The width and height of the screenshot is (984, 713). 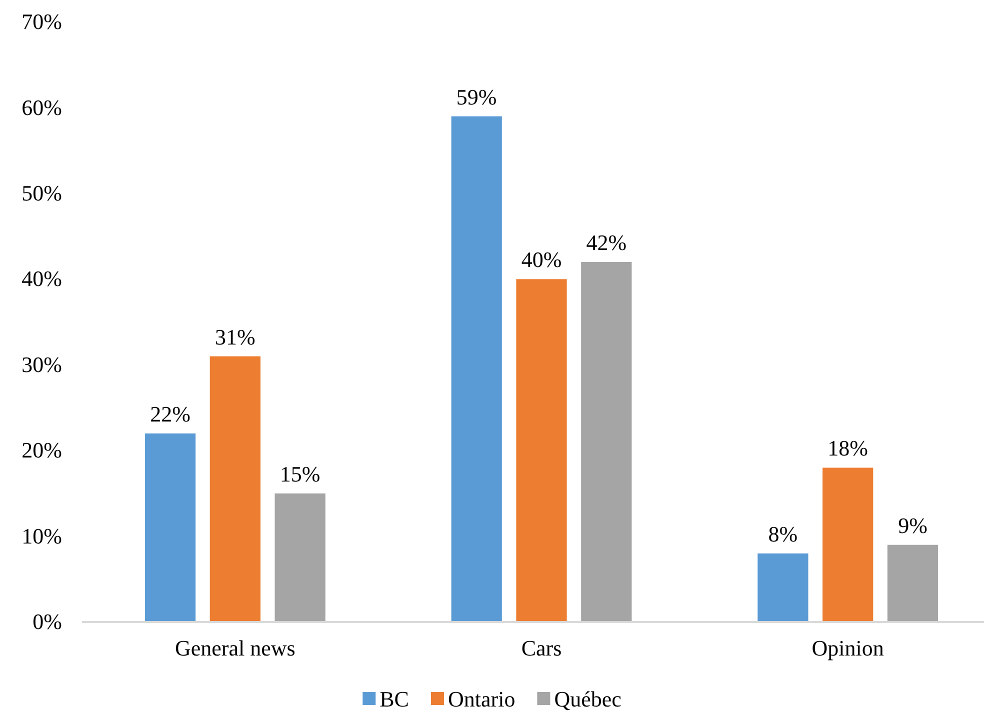 What do you see at coordinates (47, 621) in the screenshot?
I see `y-tick-label: 0%` at bounding box center [47, 621].